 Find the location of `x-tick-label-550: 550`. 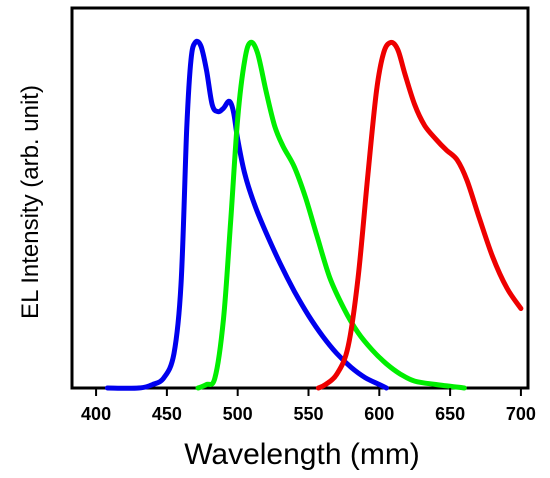

x-tick-label-550: 550 is located at coordinates (308, 414).